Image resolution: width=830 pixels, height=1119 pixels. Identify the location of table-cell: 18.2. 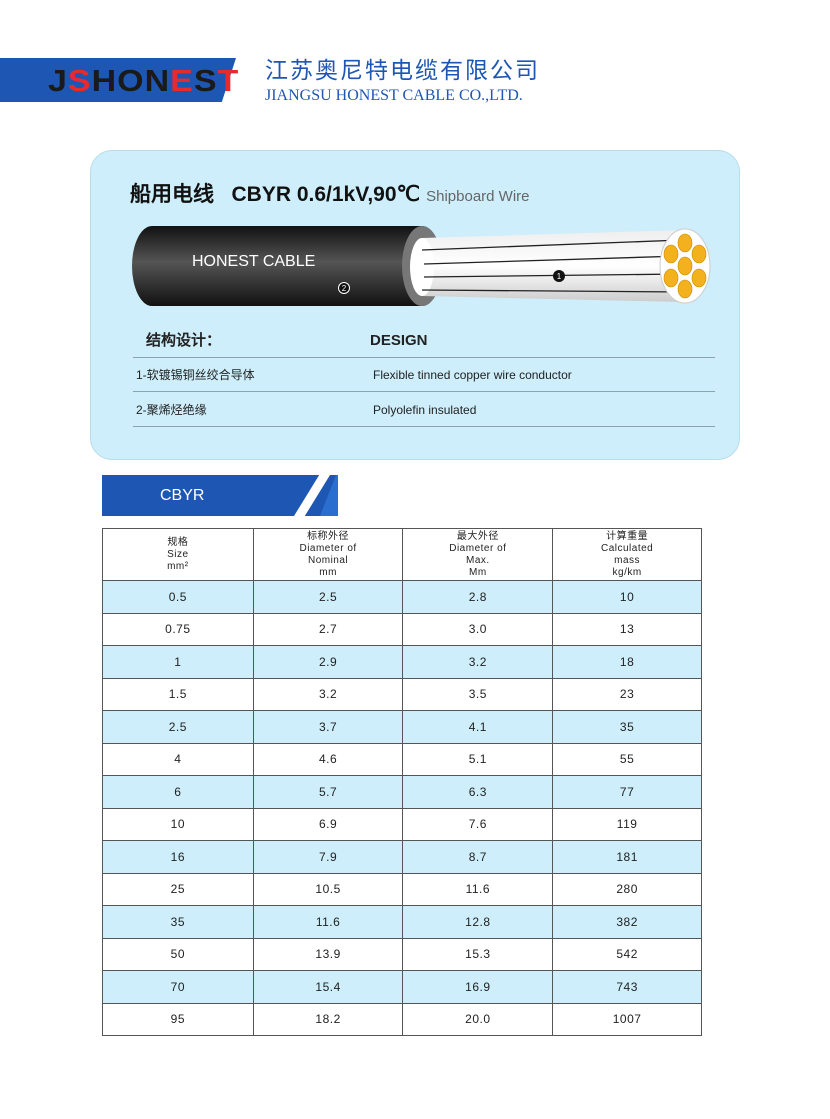
(328, 1019).